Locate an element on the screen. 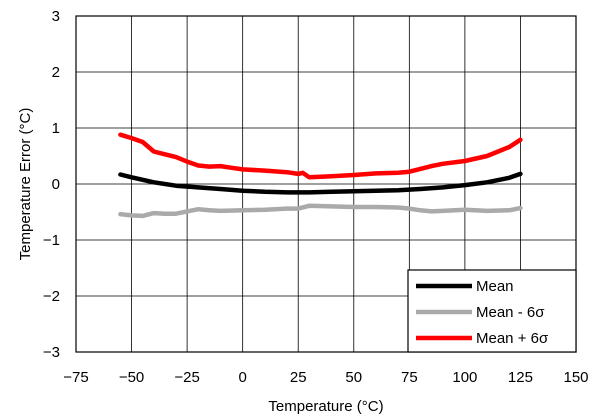 This screenshot has width=598, height=415. y-axis-label: Temperature Error (°C) is located at coordinates (25, 184).